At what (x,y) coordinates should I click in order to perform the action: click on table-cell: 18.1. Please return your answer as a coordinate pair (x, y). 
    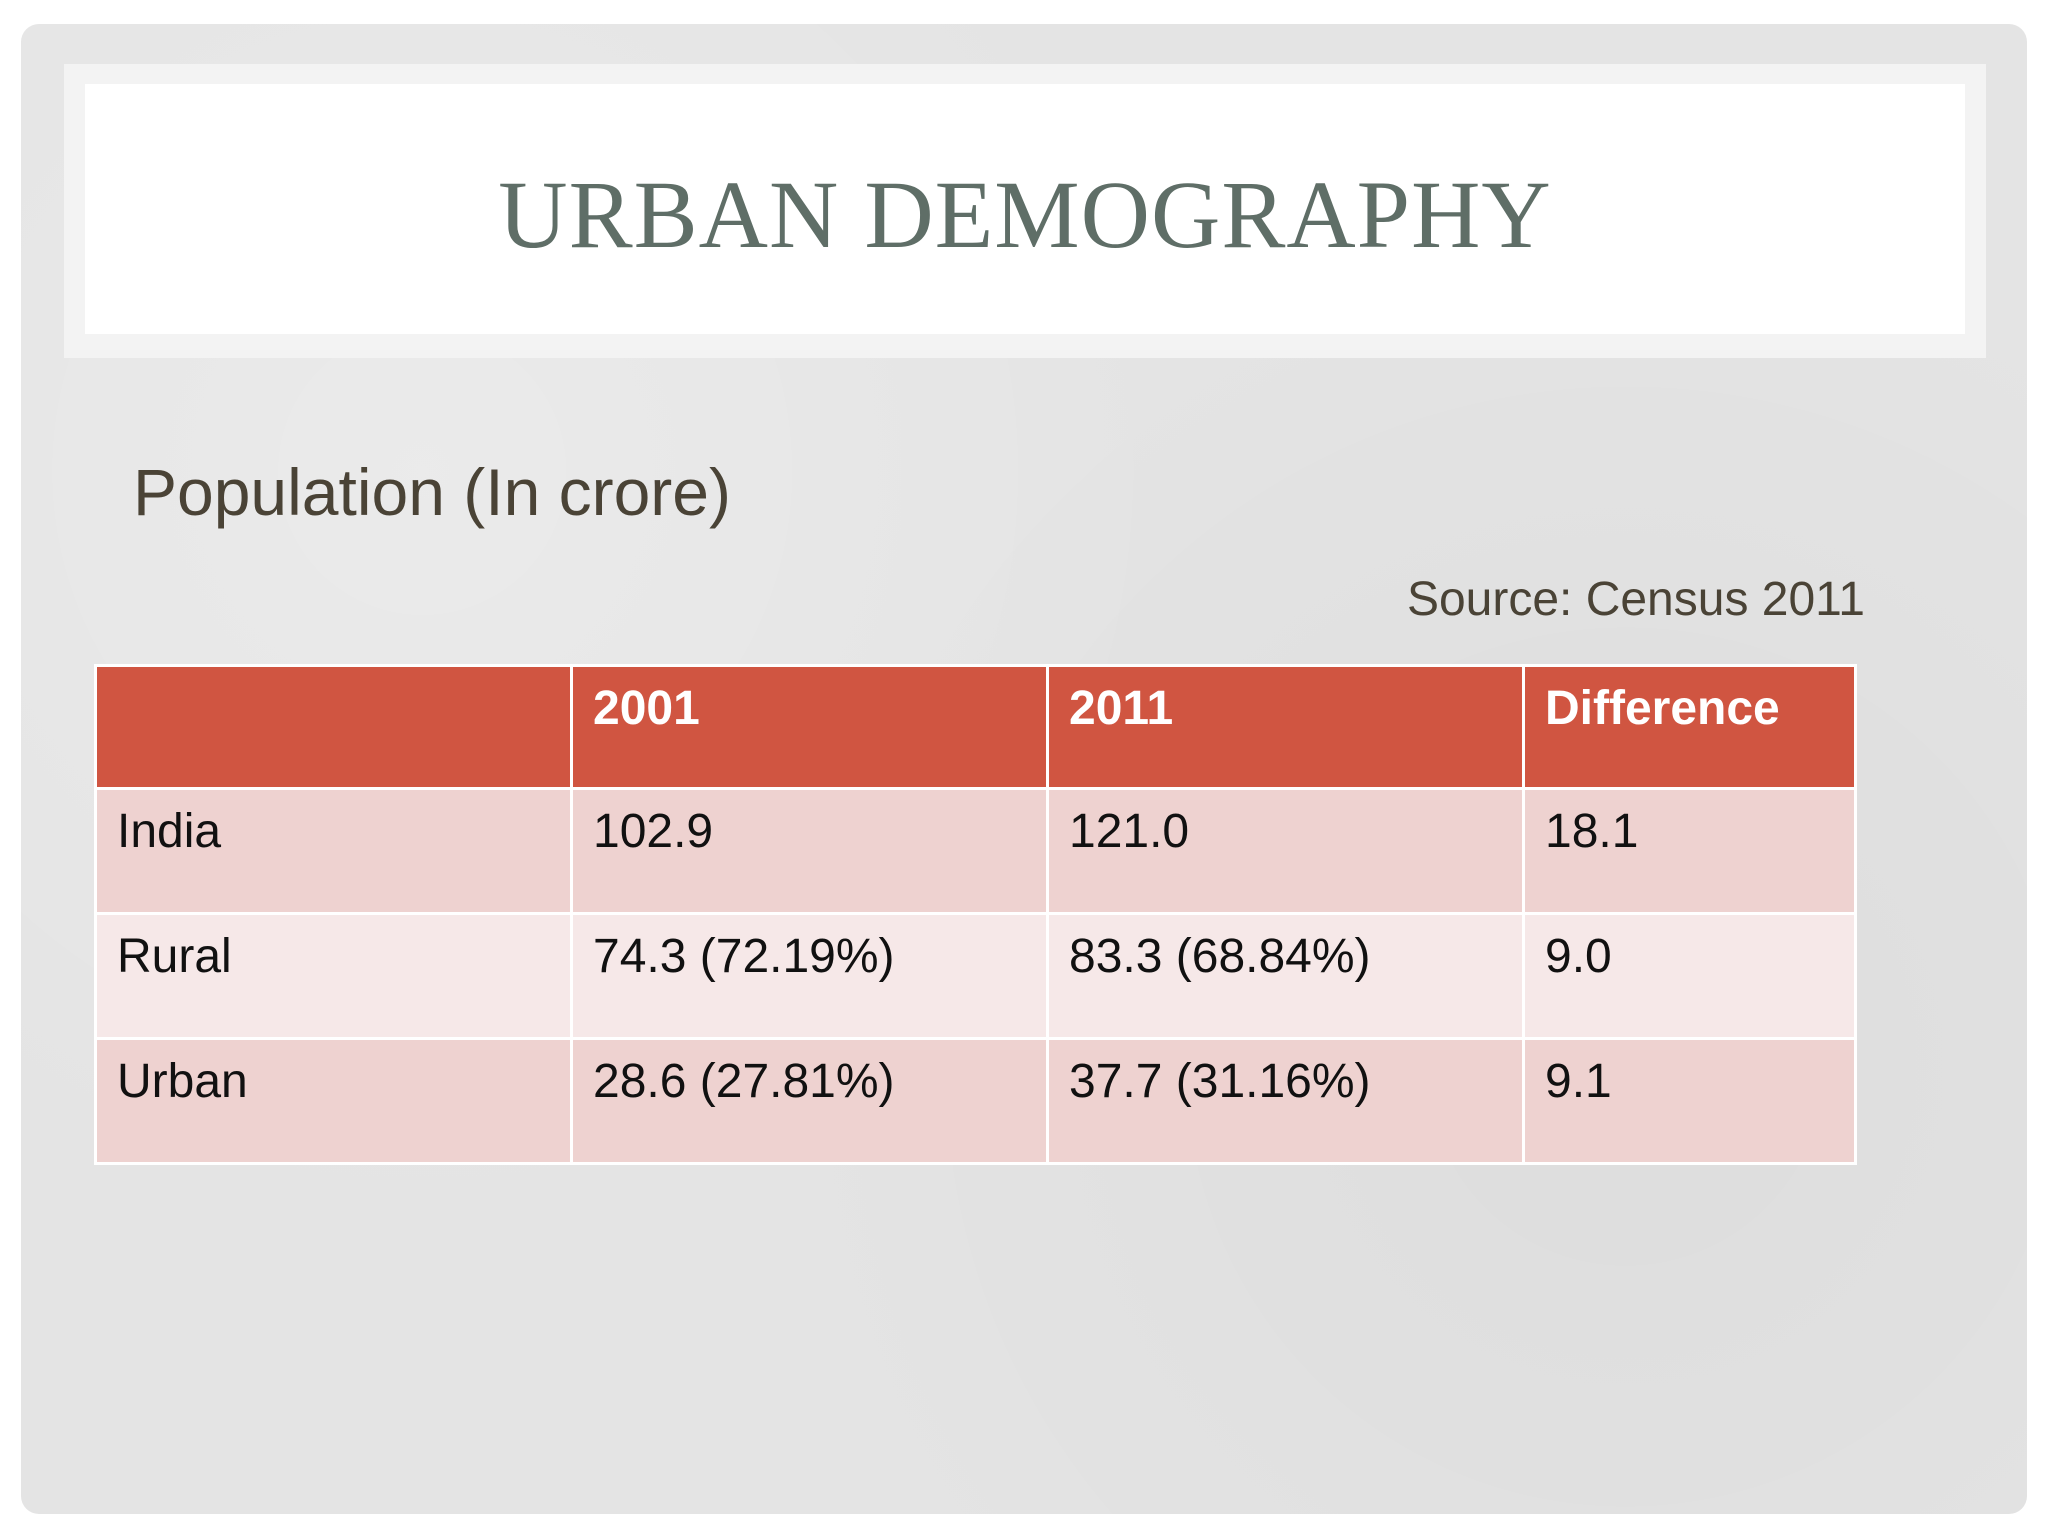
    Looking at the image, I should click on (1689, 851).